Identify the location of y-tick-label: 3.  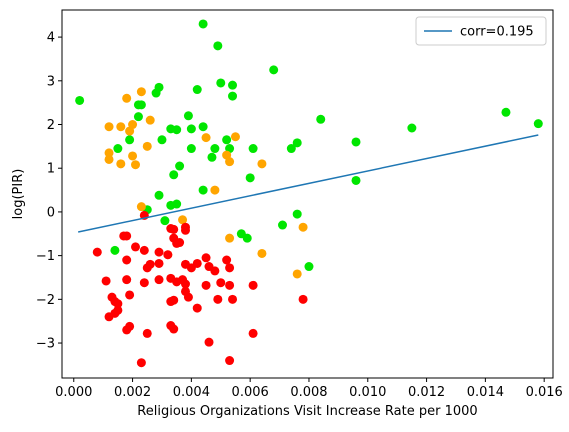
(51, 81).